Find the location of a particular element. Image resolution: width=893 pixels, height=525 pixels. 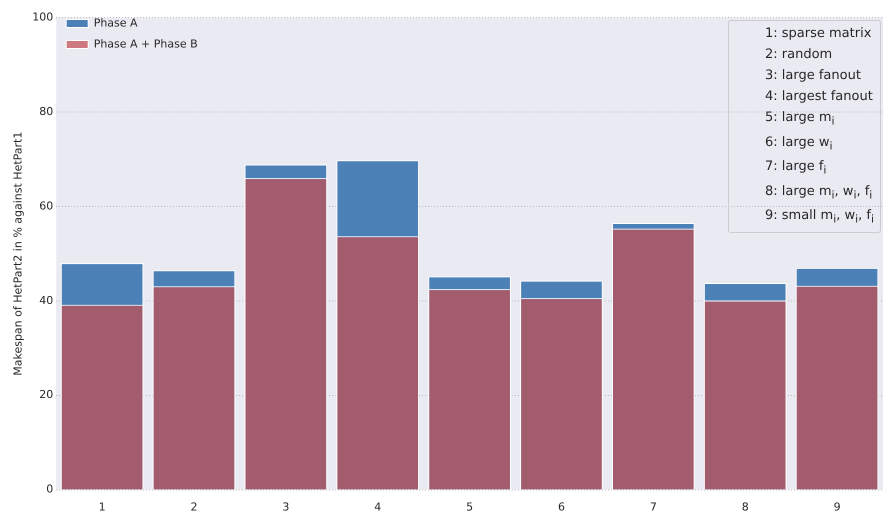

y-tick-label: 0 is located at coordinates (50, 489).